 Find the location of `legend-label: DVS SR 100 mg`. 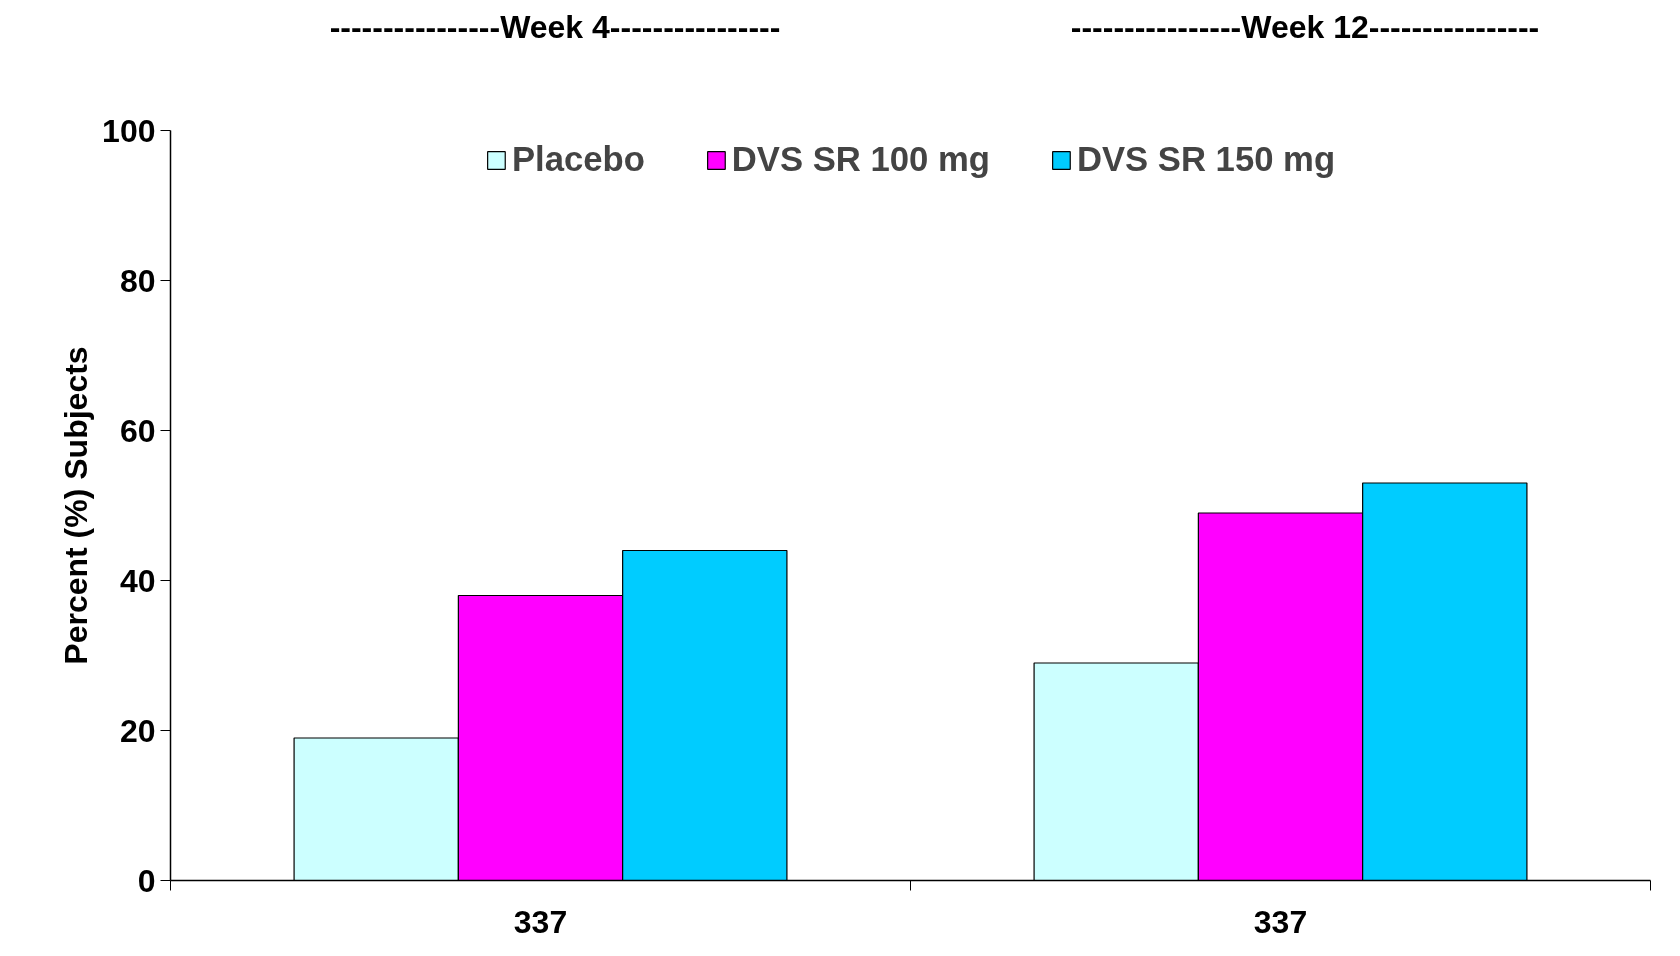

legend-label: DVS SR 100 mg is located at coordinates (860, 159).